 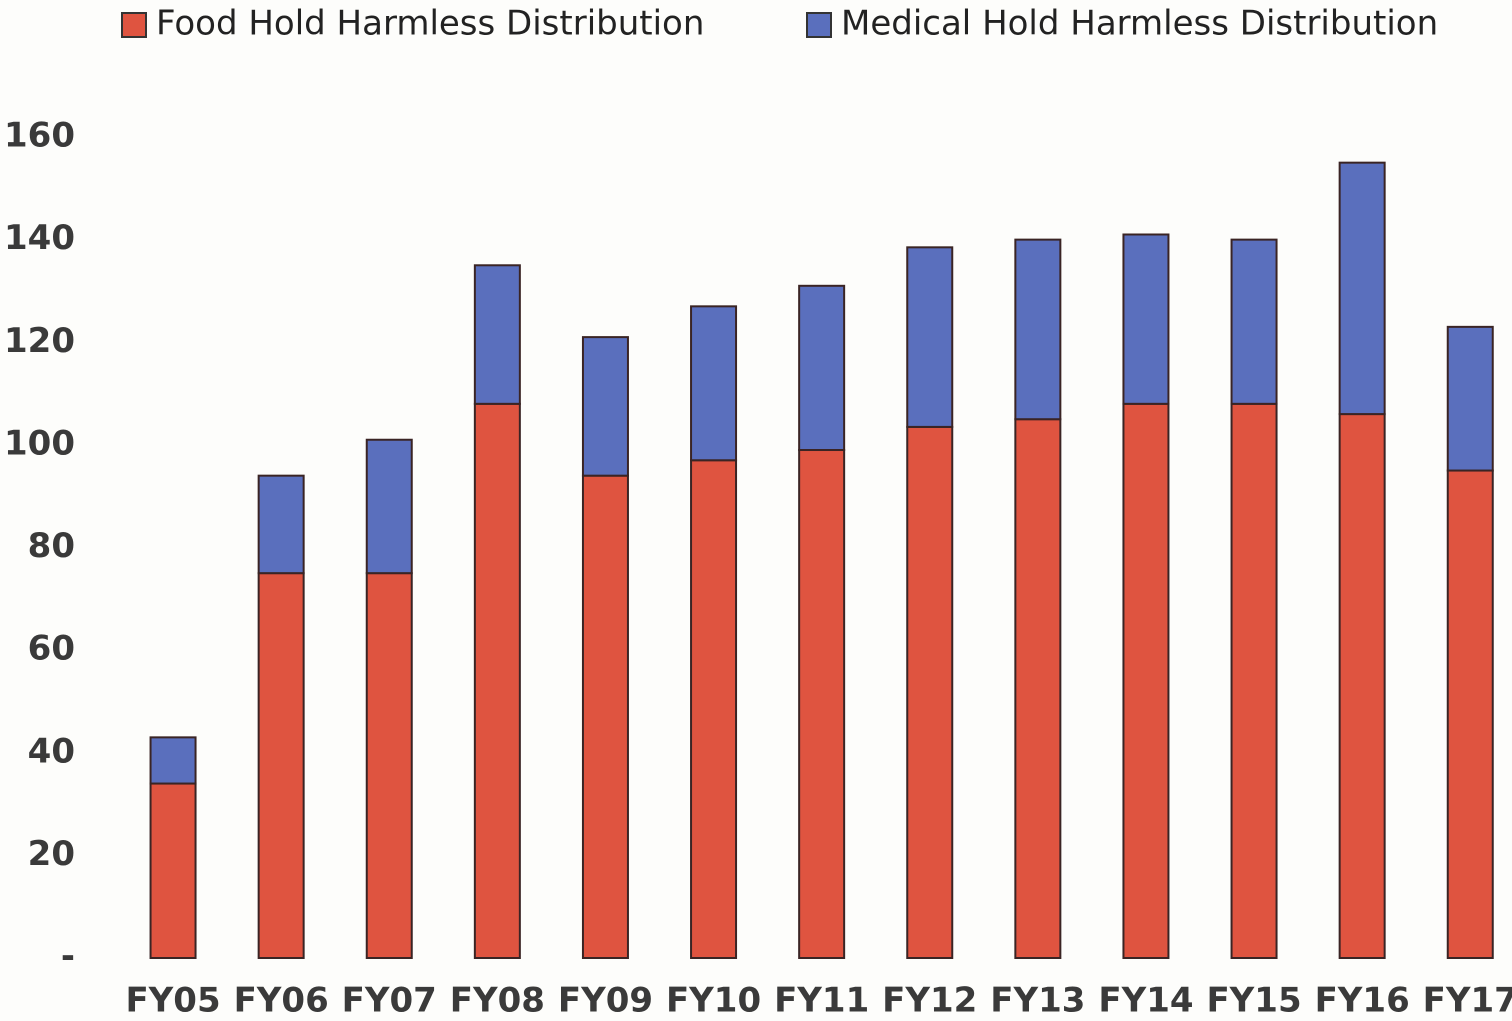 What do you see at coordinates (39, 238) in the screenshot?
I see `y-tick-label: 140` at bounding box center [39, 238].